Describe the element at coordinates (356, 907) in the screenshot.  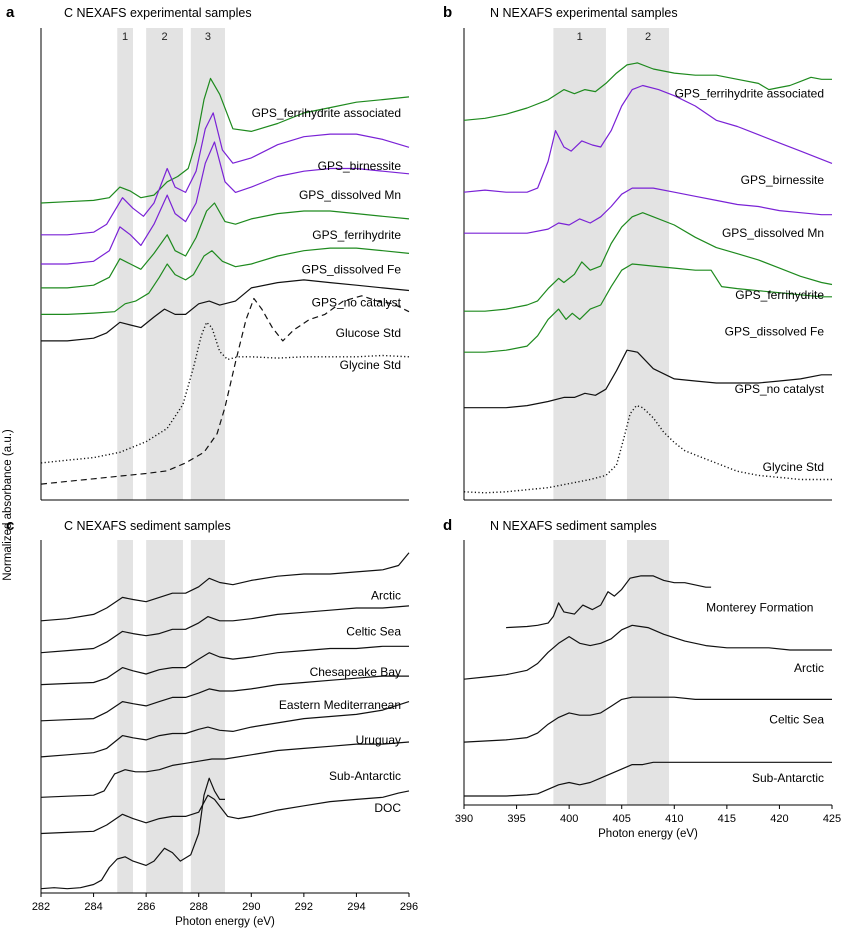
I see `panel-c-x-tick-label: 294` at that location.